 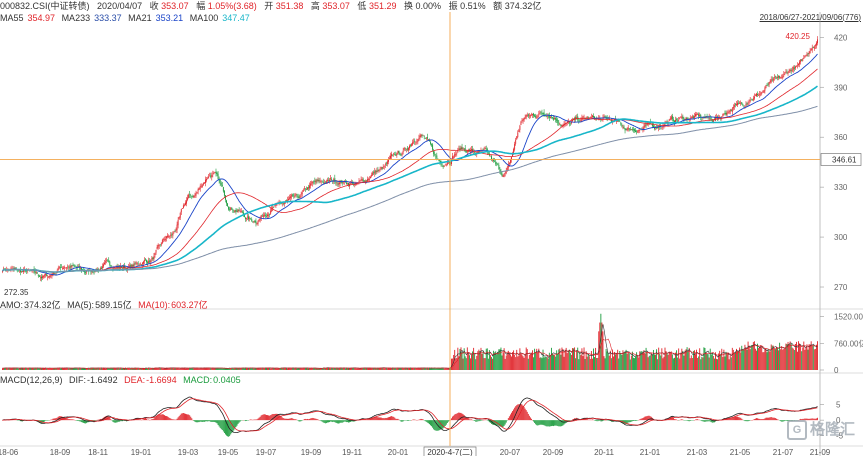 I want to click on dif-line, so click(x=410, y=414).